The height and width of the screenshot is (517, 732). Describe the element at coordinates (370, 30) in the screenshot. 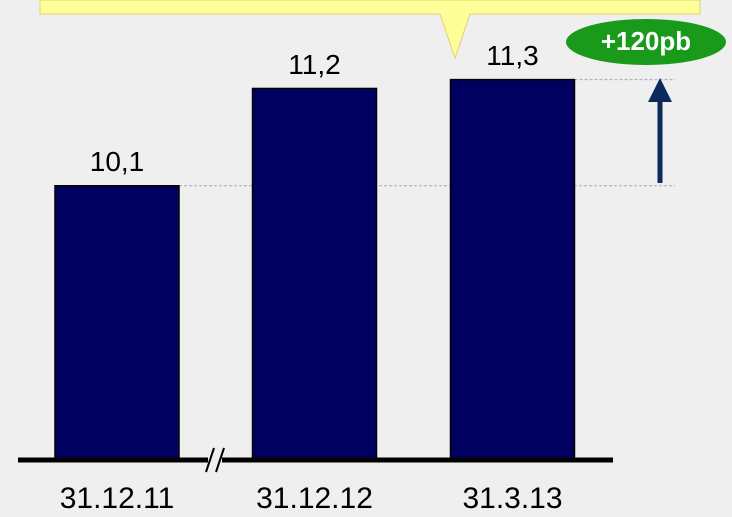

I see `callout` at that location.